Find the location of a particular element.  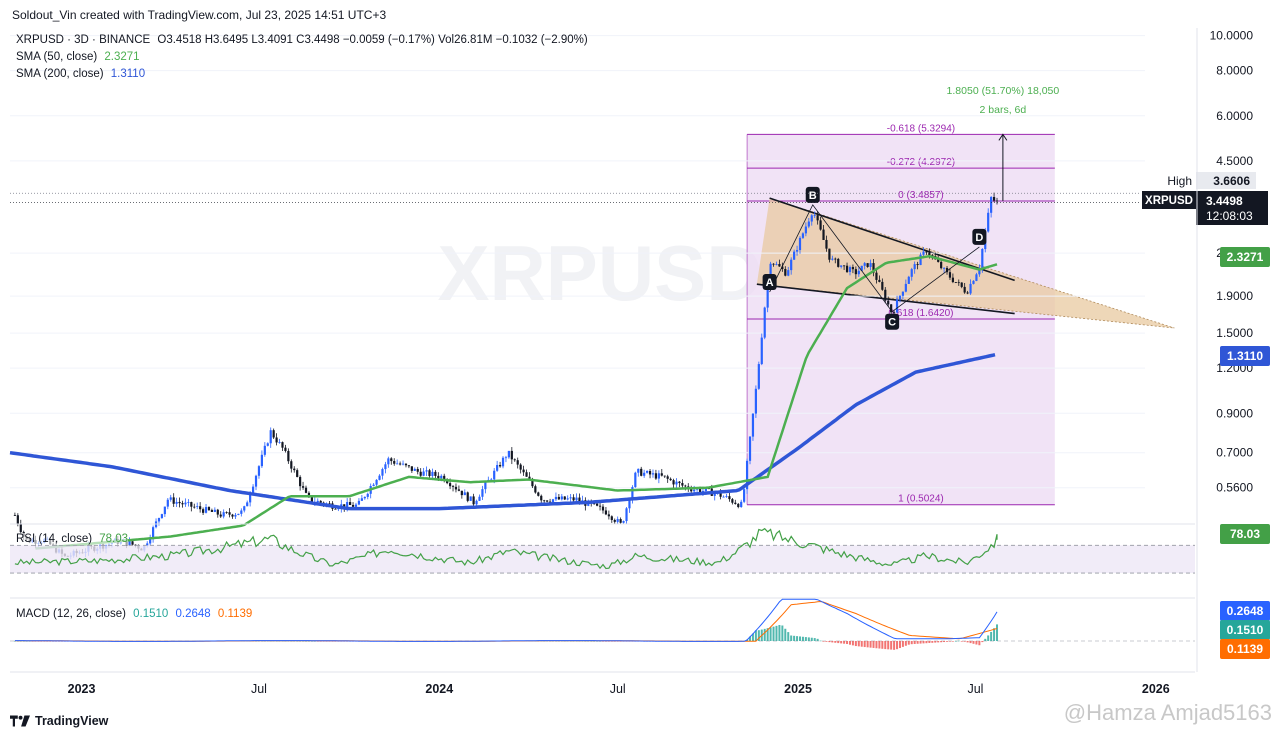

sma50-label: SMA (50, close) is located at coordinates (57, 57).